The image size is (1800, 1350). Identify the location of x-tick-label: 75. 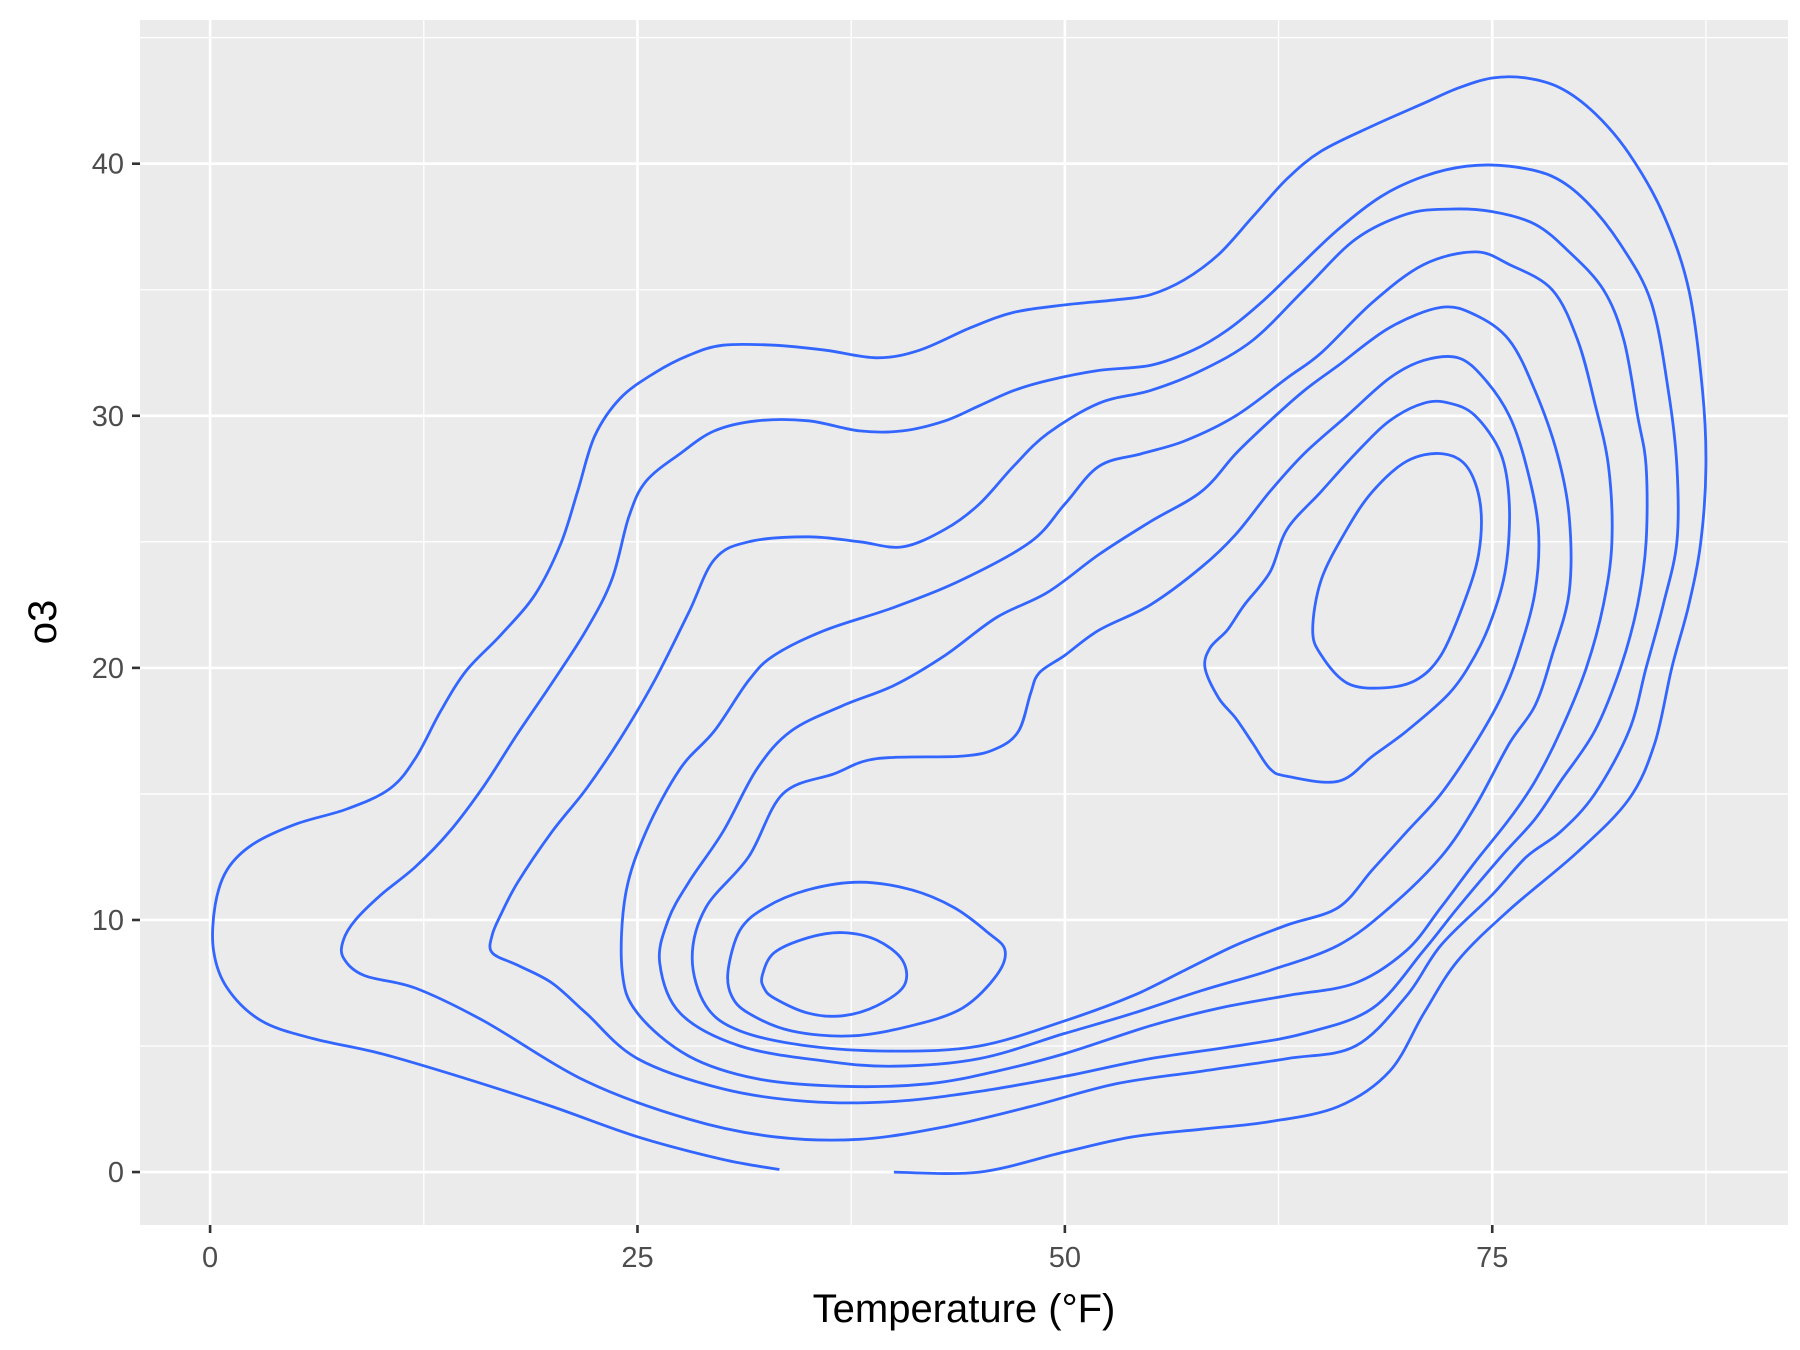
(1492, 1258).